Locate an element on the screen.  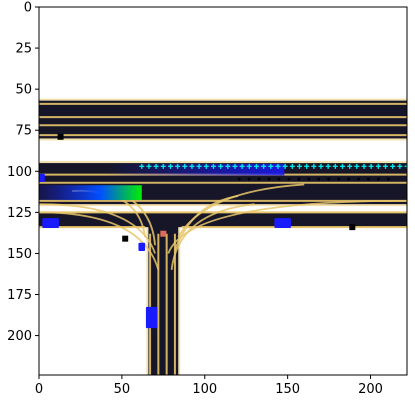
ego-marker is located at coordinates (163, 233).